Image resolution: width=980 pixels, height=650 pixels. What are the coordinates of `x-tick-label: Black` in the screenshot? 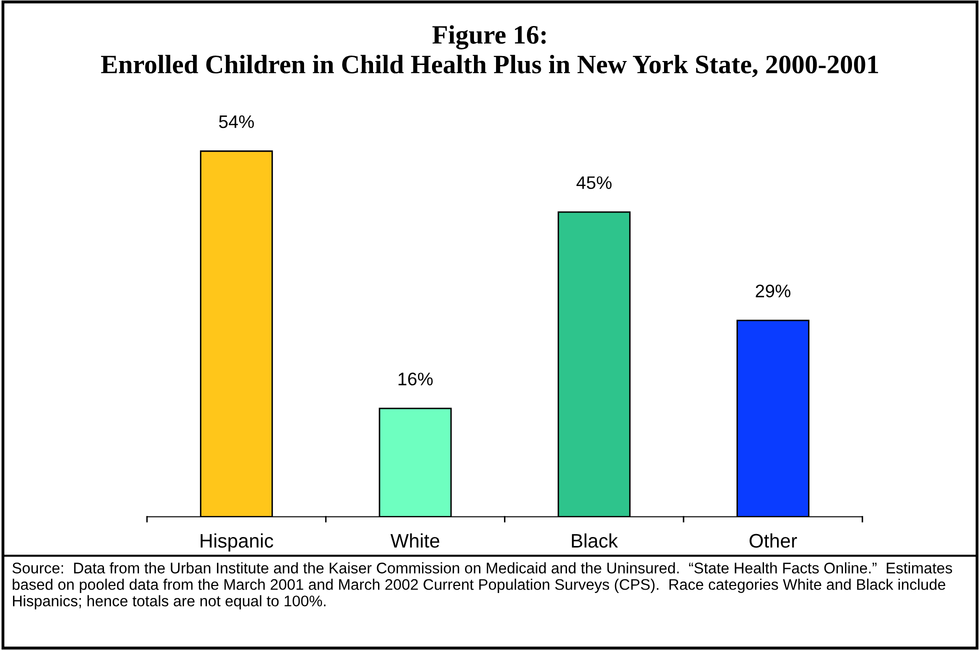 It's located at (595, 540).